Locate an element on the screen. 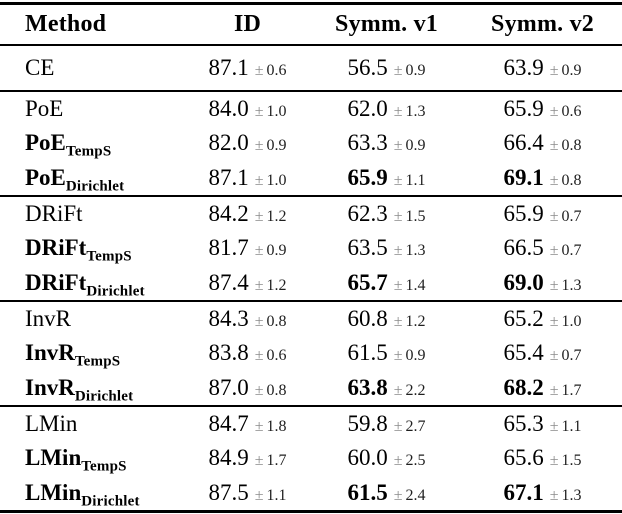  std-dev-value: 0.9 is located at coordinates (276, 146).